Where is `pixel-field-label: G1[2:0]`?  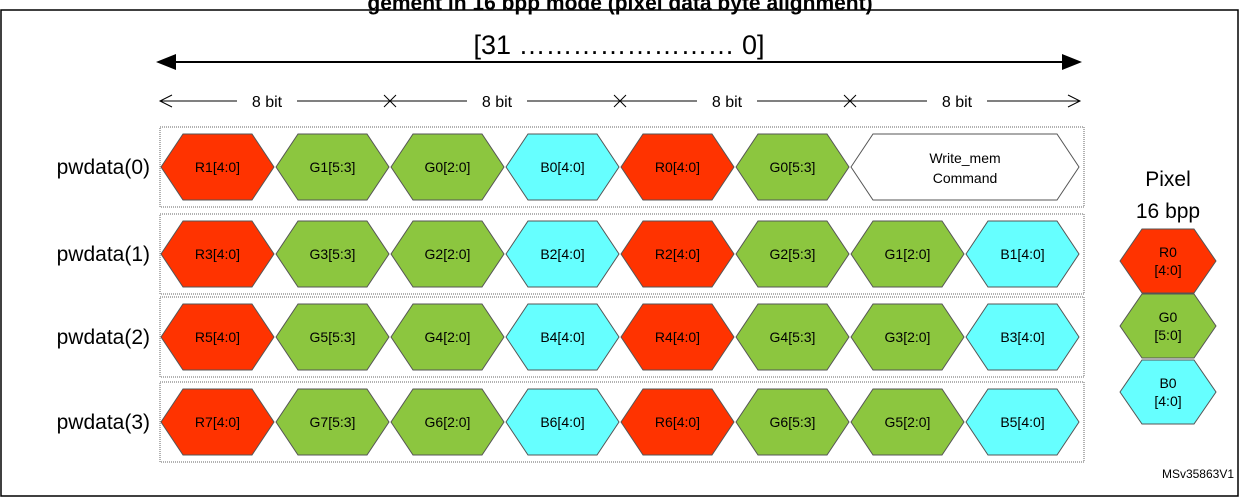 pixel-field-label: G1[2:0] is located at coordinates (908, 254).